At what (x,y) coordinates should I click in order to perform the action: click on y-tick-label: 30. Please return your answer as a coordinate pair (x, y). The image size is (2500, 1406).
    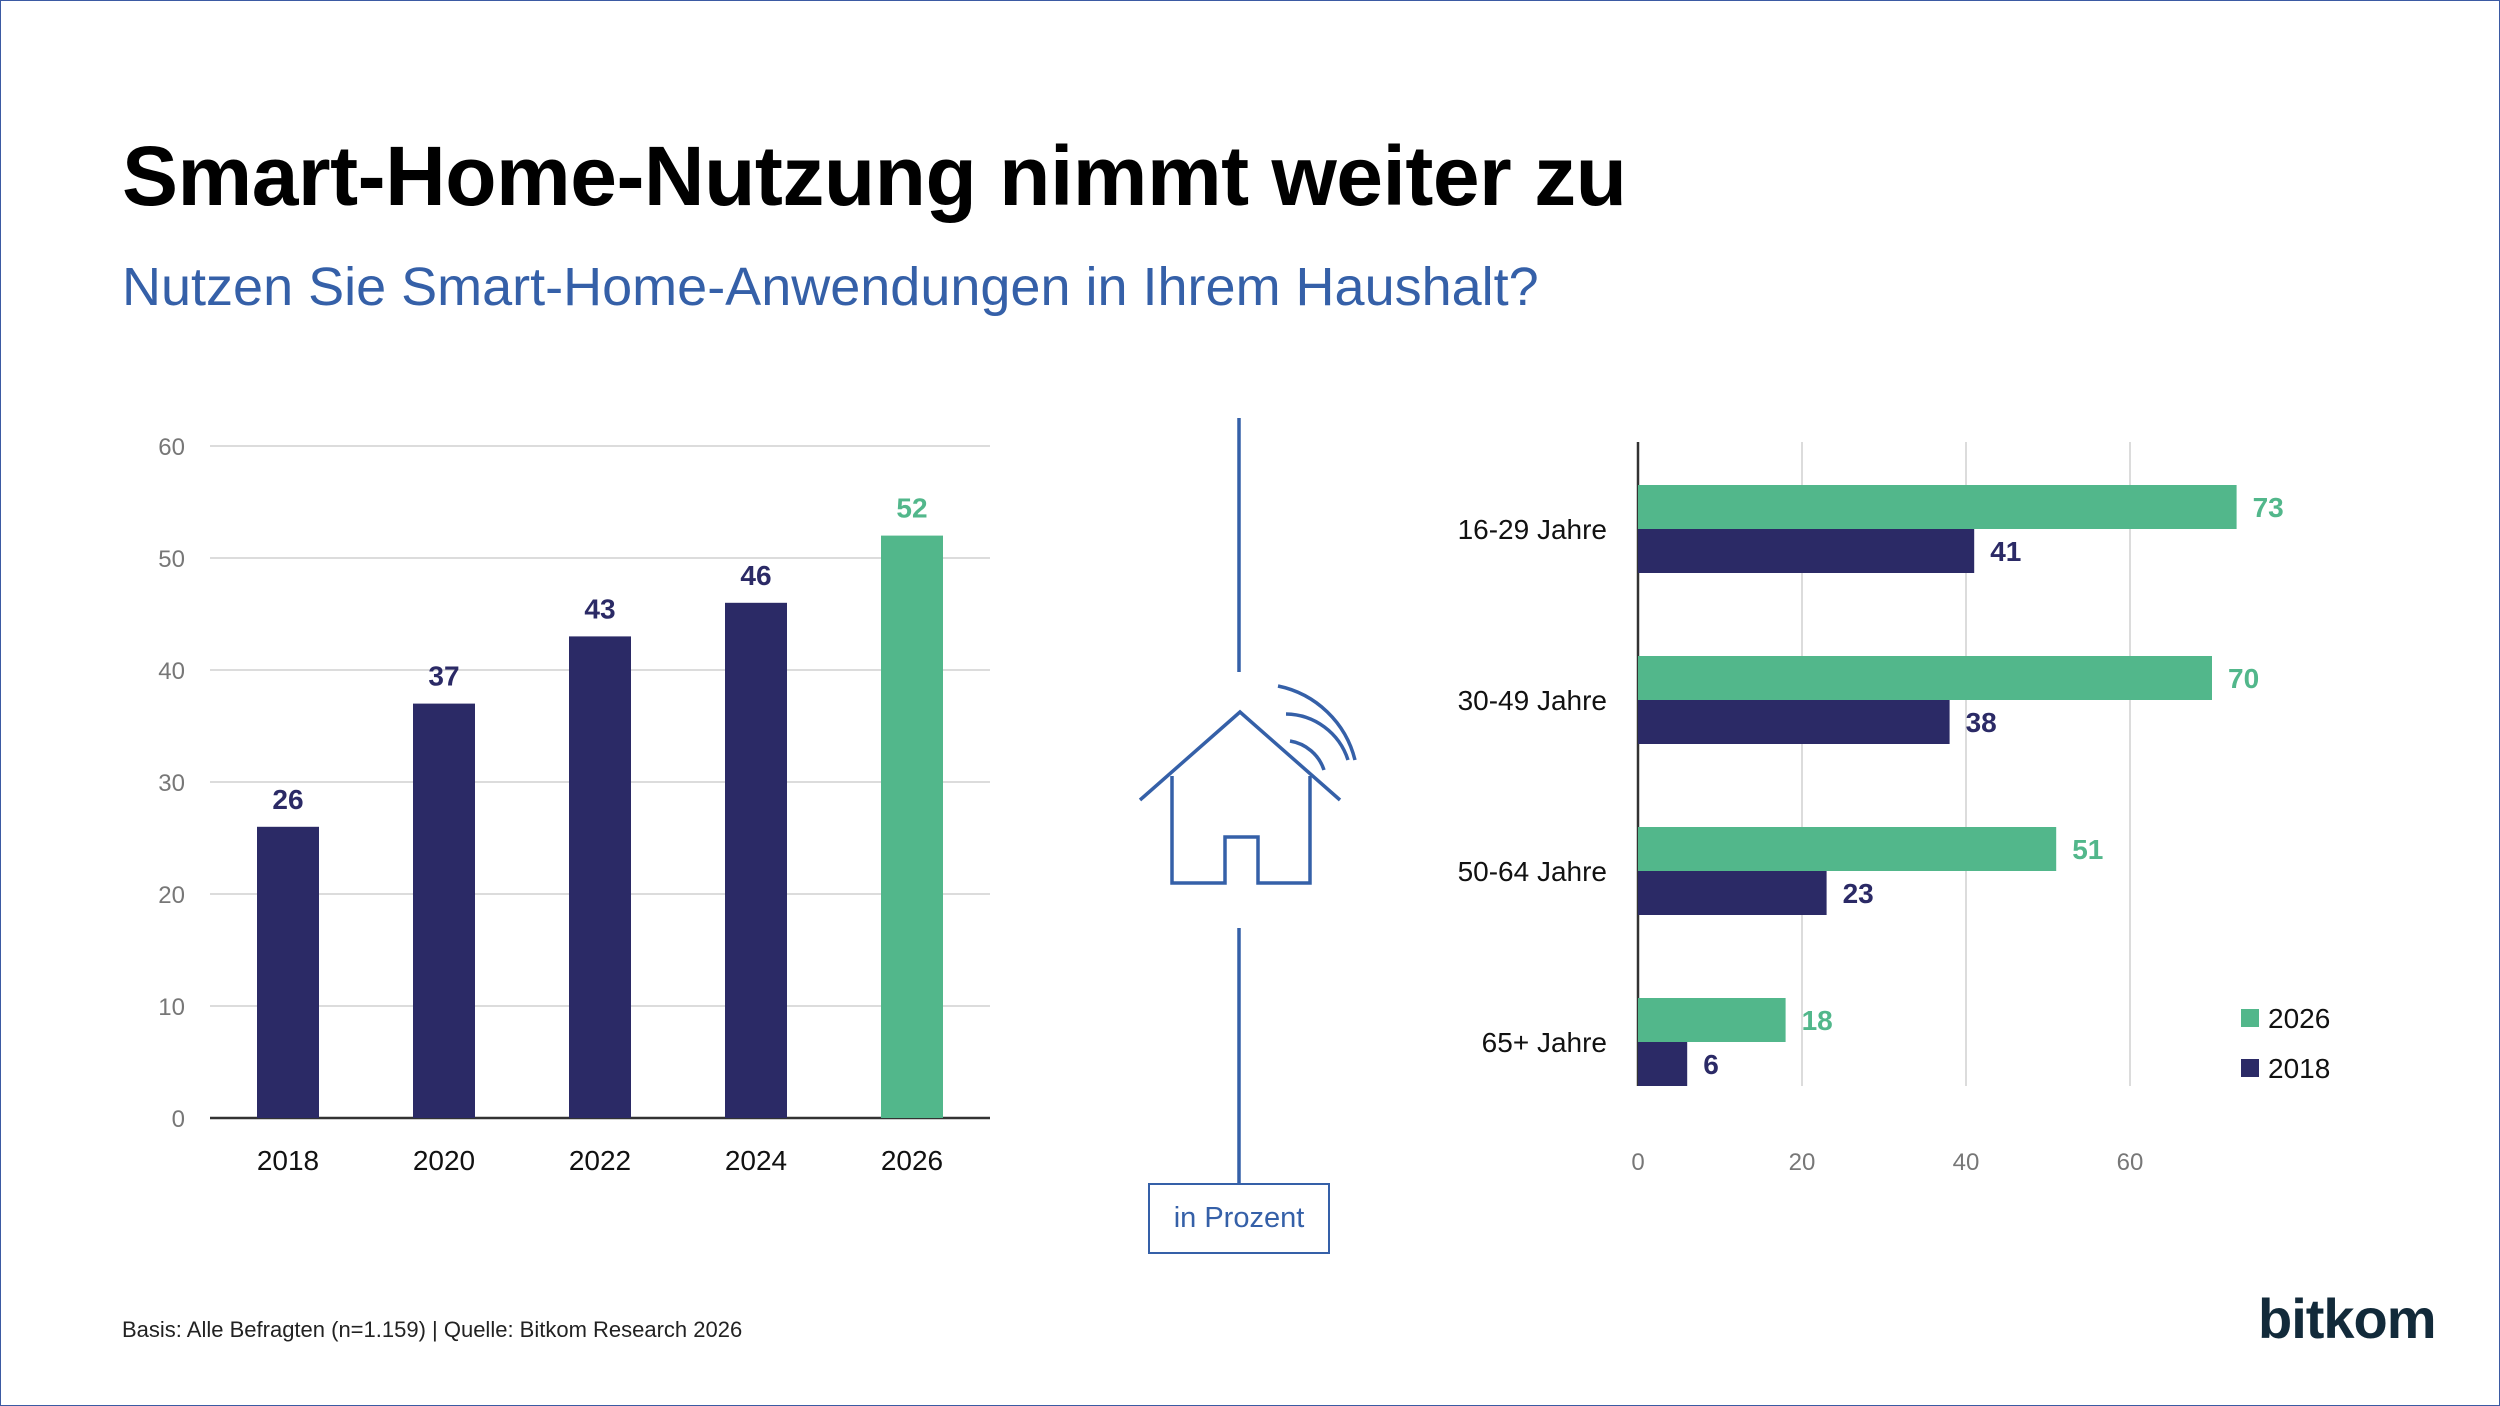
    Looking at the image, I should click on (171, 783).